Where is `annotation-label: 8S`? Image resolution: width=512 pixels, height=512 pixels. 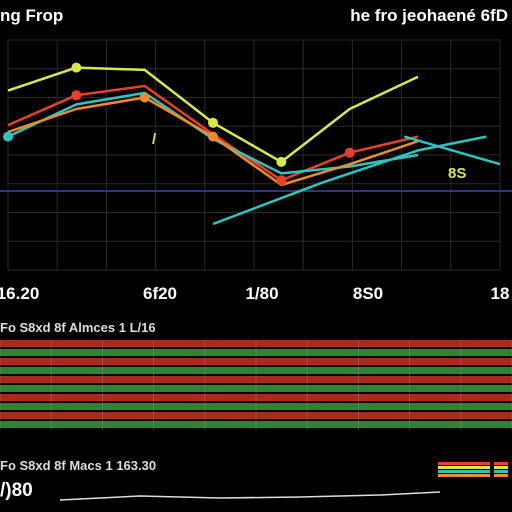 annotation-label: 8S is located at coordinates (457, 173).